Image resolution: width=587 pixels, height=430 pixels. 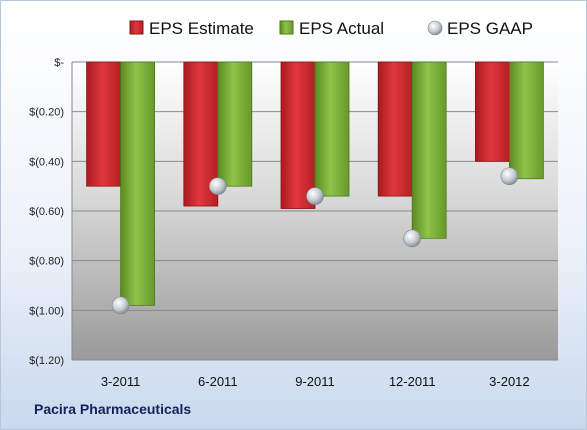 I want to click on company-name: Pacira Pharmaceuticals, so click(x=113, y=409).